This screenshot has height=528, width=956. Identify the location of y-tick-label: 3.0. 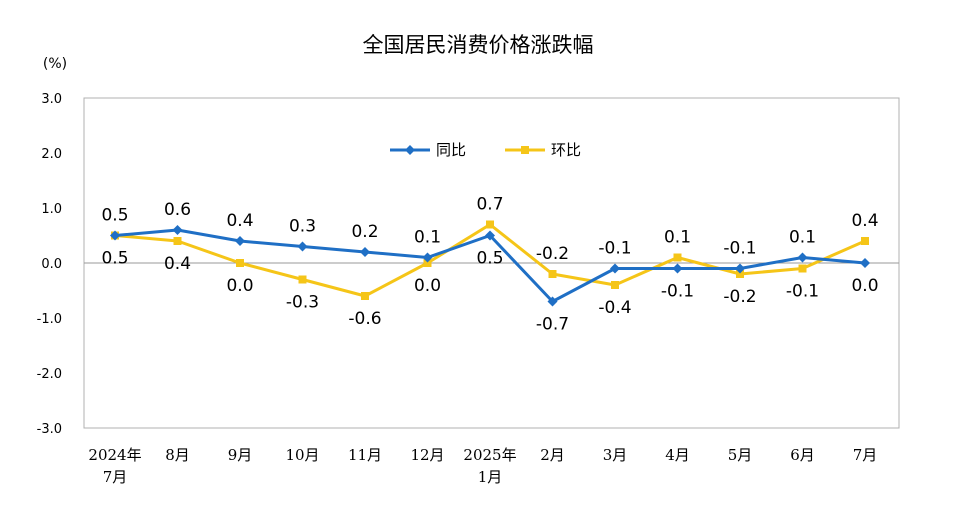
(51, 99).